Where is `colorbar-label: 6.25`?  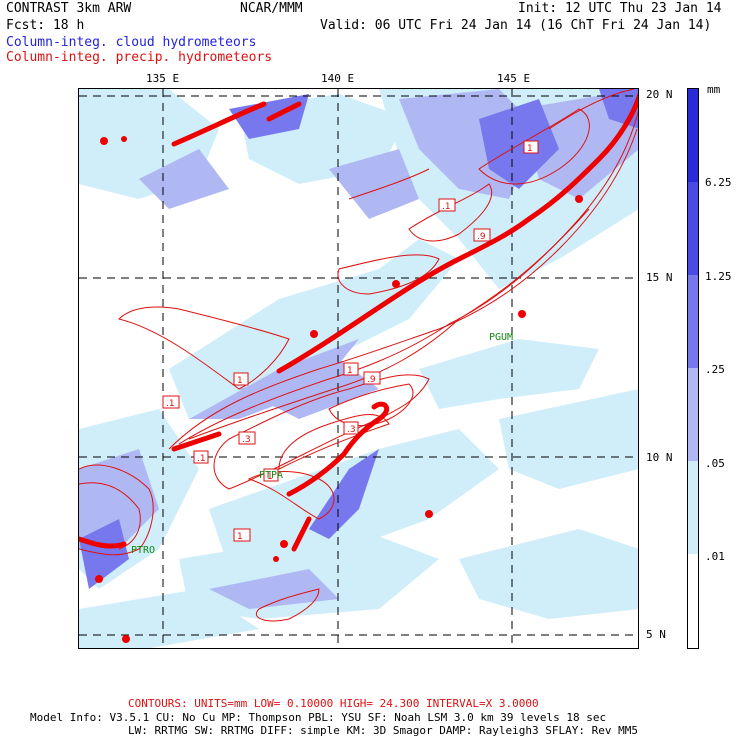 colorbar-label: 6.25 is located at coordinates (718, 182).